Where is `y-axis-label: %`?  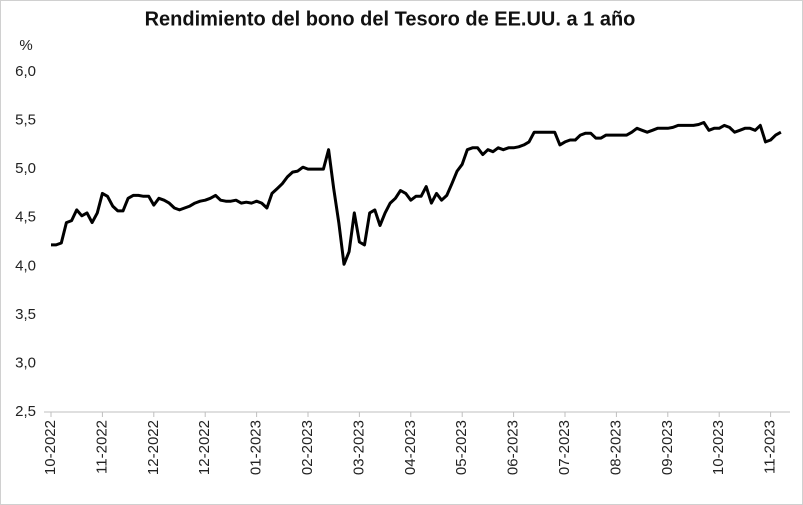
y-axis-label: % is located at coordinates (25, 45).